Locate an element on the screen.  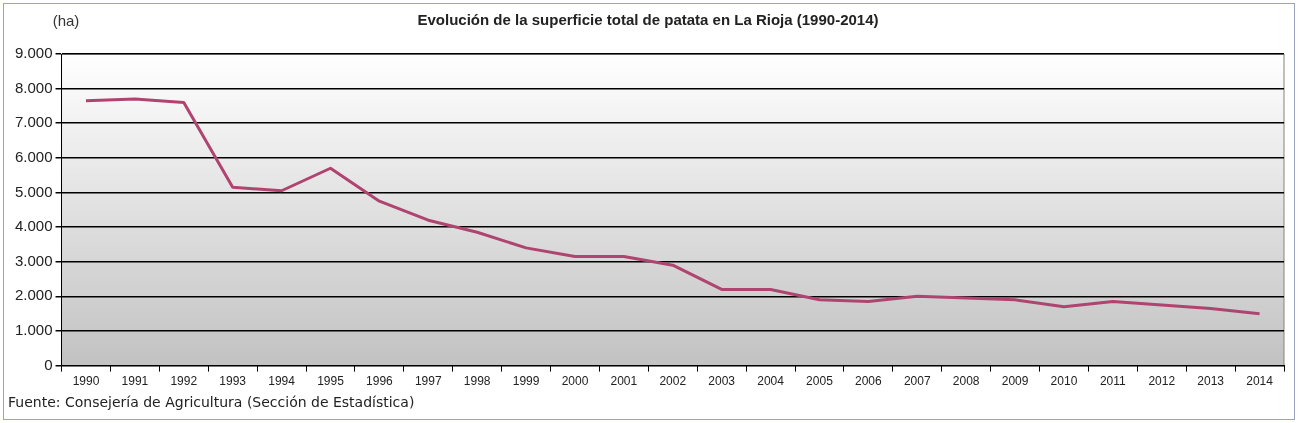
x-tick-label: 1997 is located at coordinates (428, 381).